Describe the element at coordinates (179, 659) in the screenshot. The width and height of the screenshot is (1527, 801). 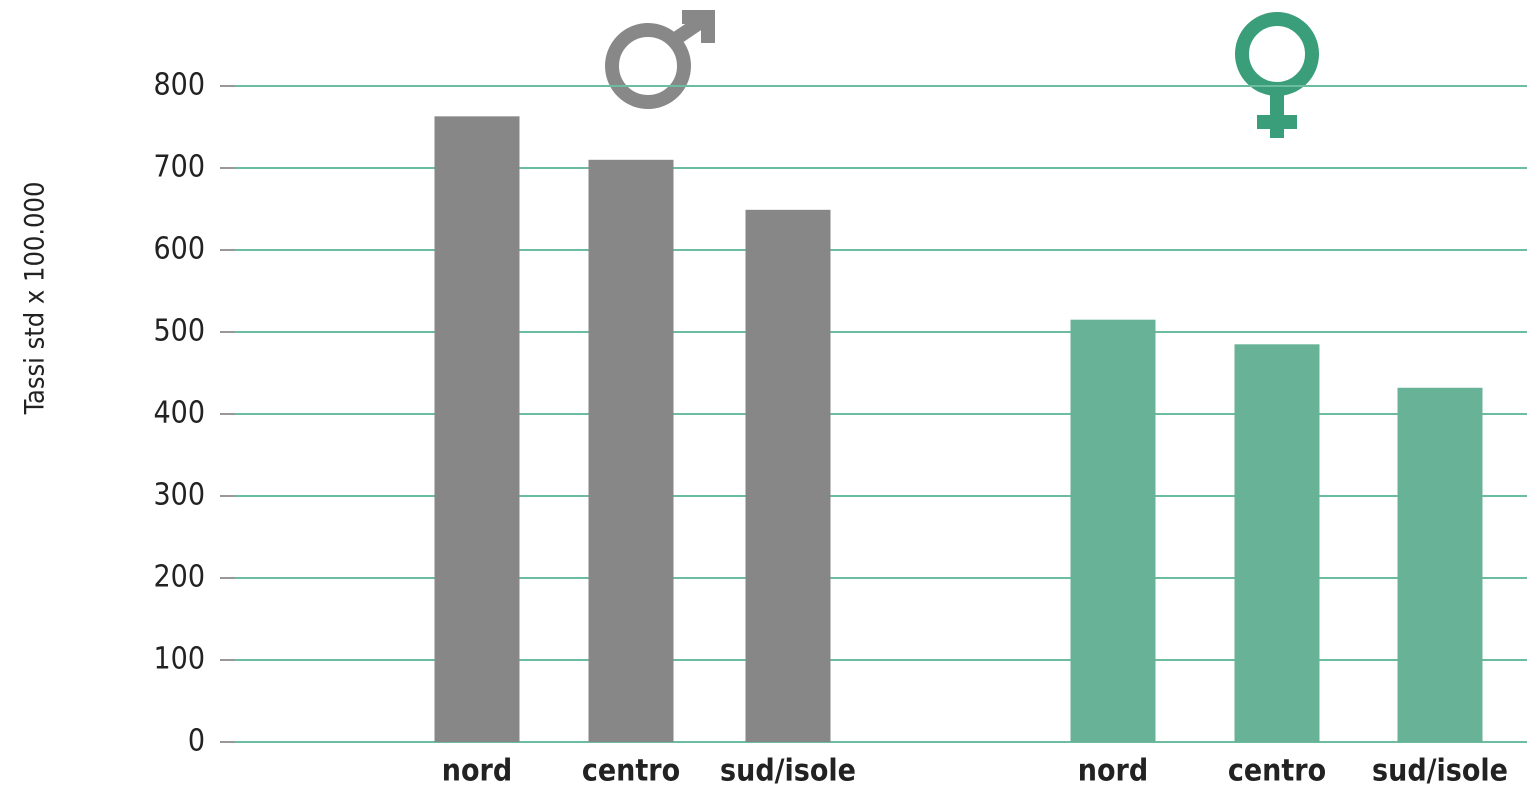
I see `y-tick-label: 100` at that location.